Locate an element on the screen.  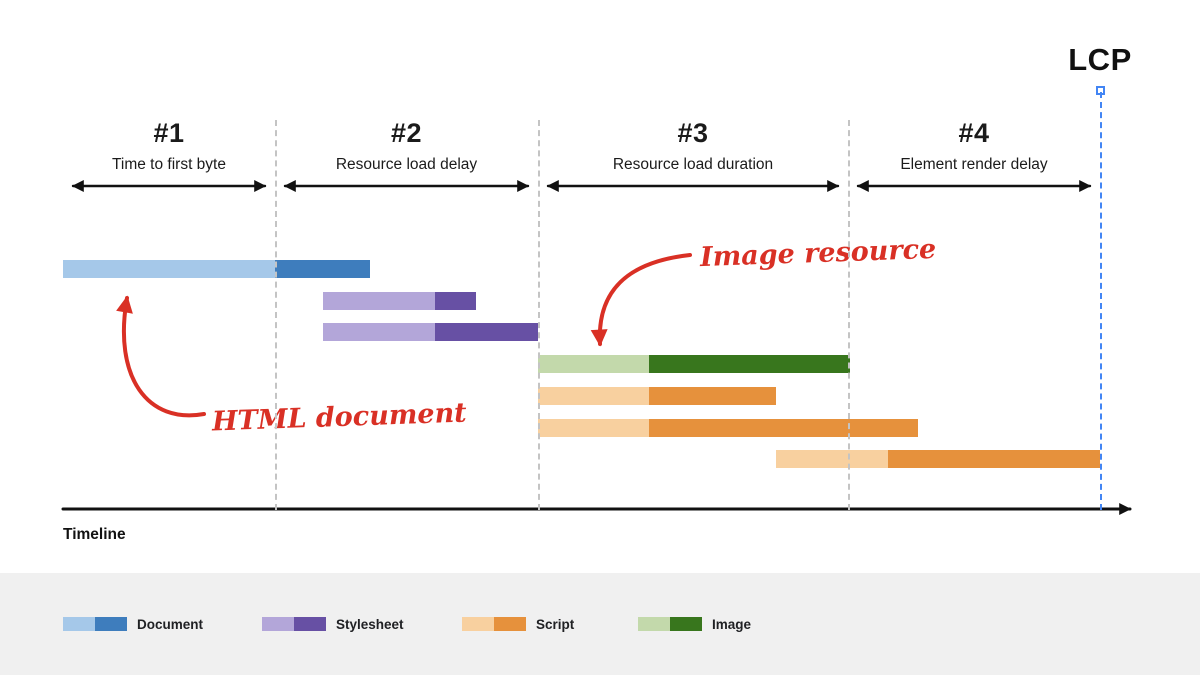
lcp-label: LCP is located at coordinates (1100, 59).